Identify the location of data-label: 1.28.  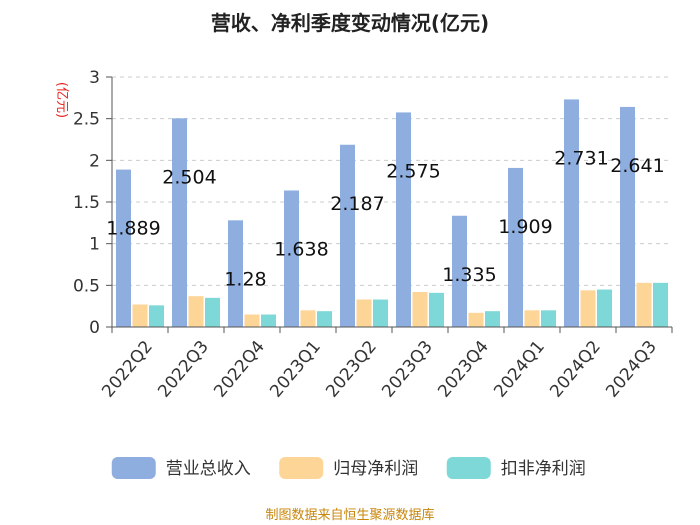
(245, 279).